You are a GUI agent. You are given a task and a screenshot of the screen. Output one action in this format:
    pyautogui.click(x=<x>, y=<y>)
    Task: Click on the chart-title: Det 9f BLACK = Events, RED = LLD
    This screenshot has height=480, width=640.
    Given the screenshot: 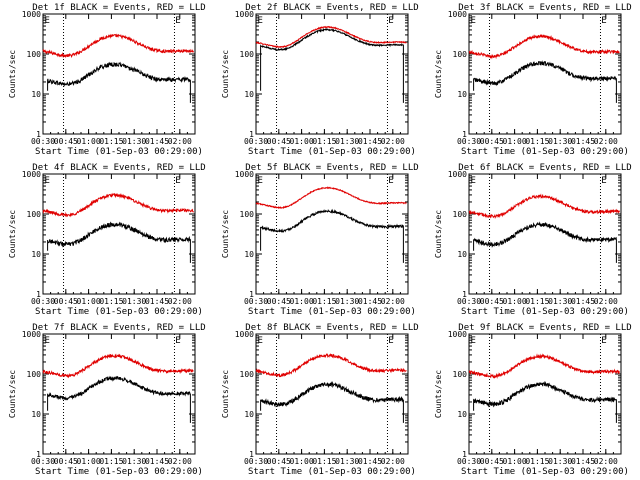 What is the action you would take?
    pyautogui.click(x=544, y=328)
    